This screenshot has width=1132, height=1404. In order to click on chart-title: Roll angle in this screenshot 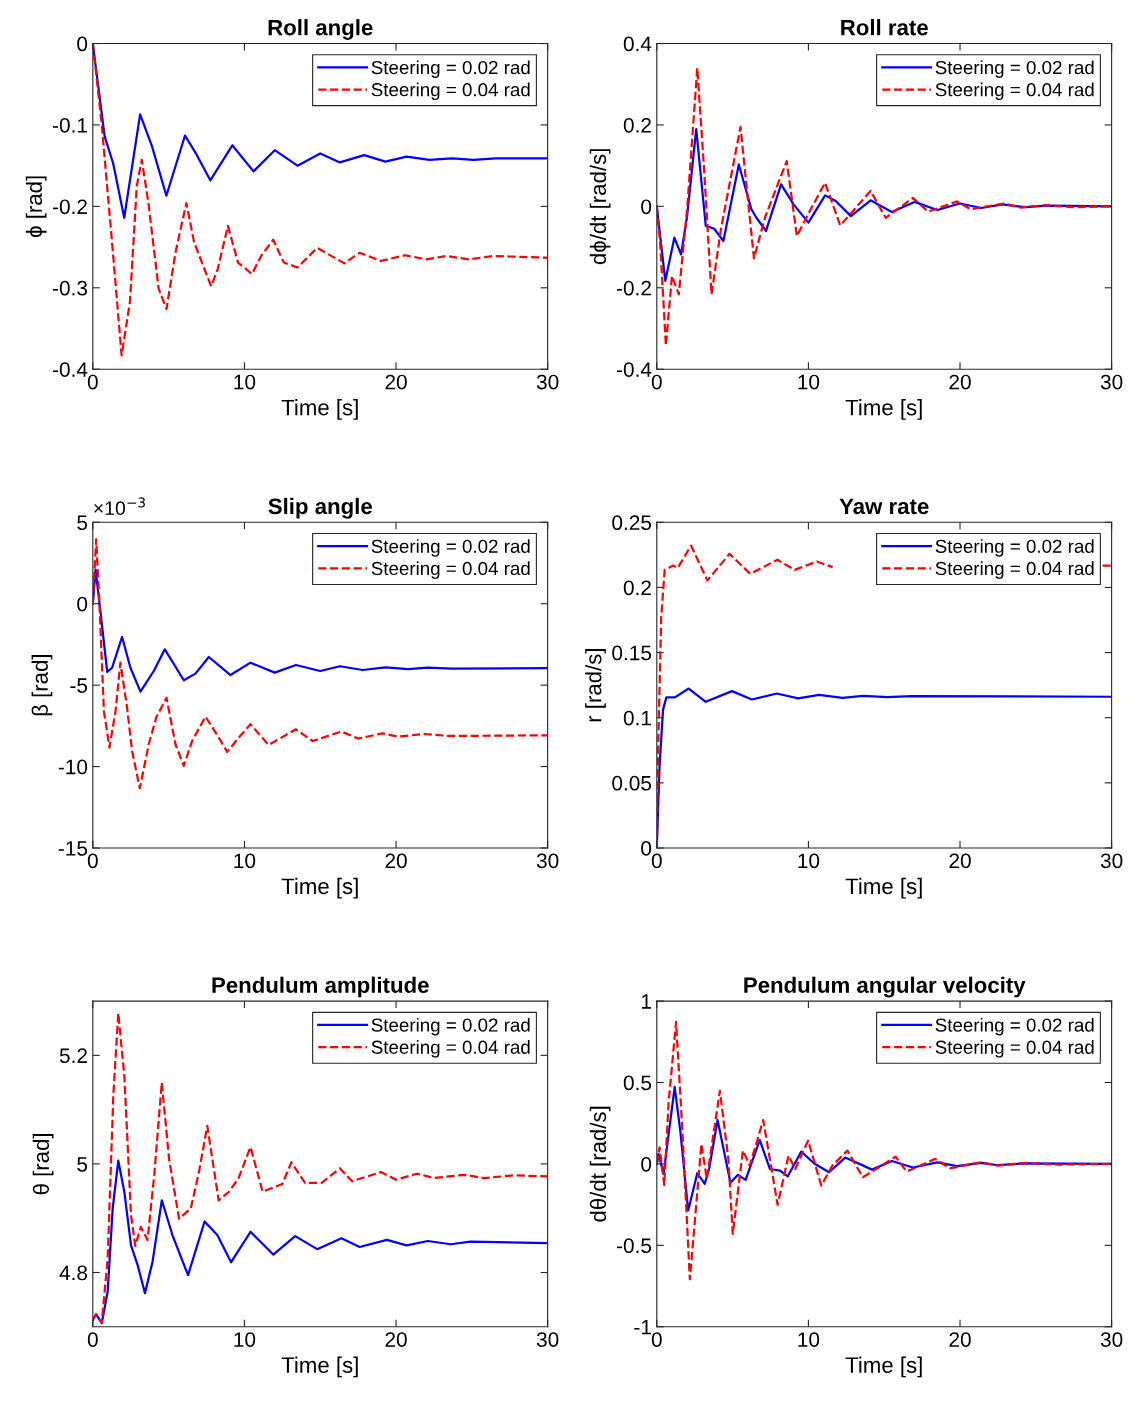, I will do `click(320, 29)`.